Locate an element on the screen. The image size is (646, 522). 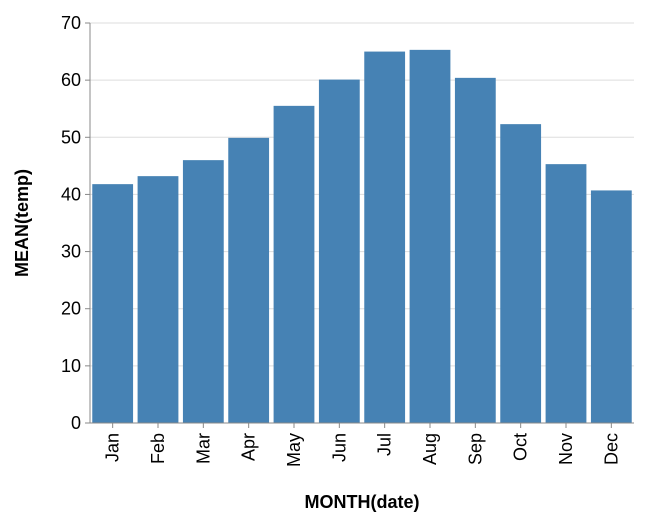
bar-nov is located at coordinates (566, 293).